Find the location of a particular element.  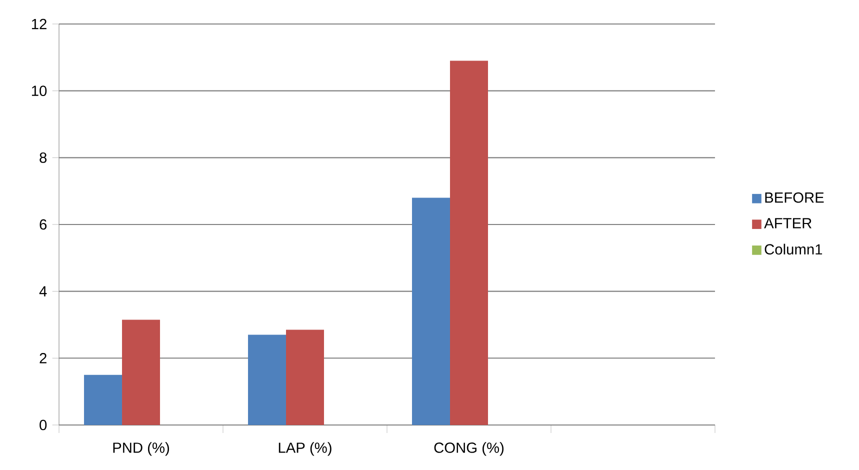

y-tick-label: 0 is located at coordinates (43, 425).